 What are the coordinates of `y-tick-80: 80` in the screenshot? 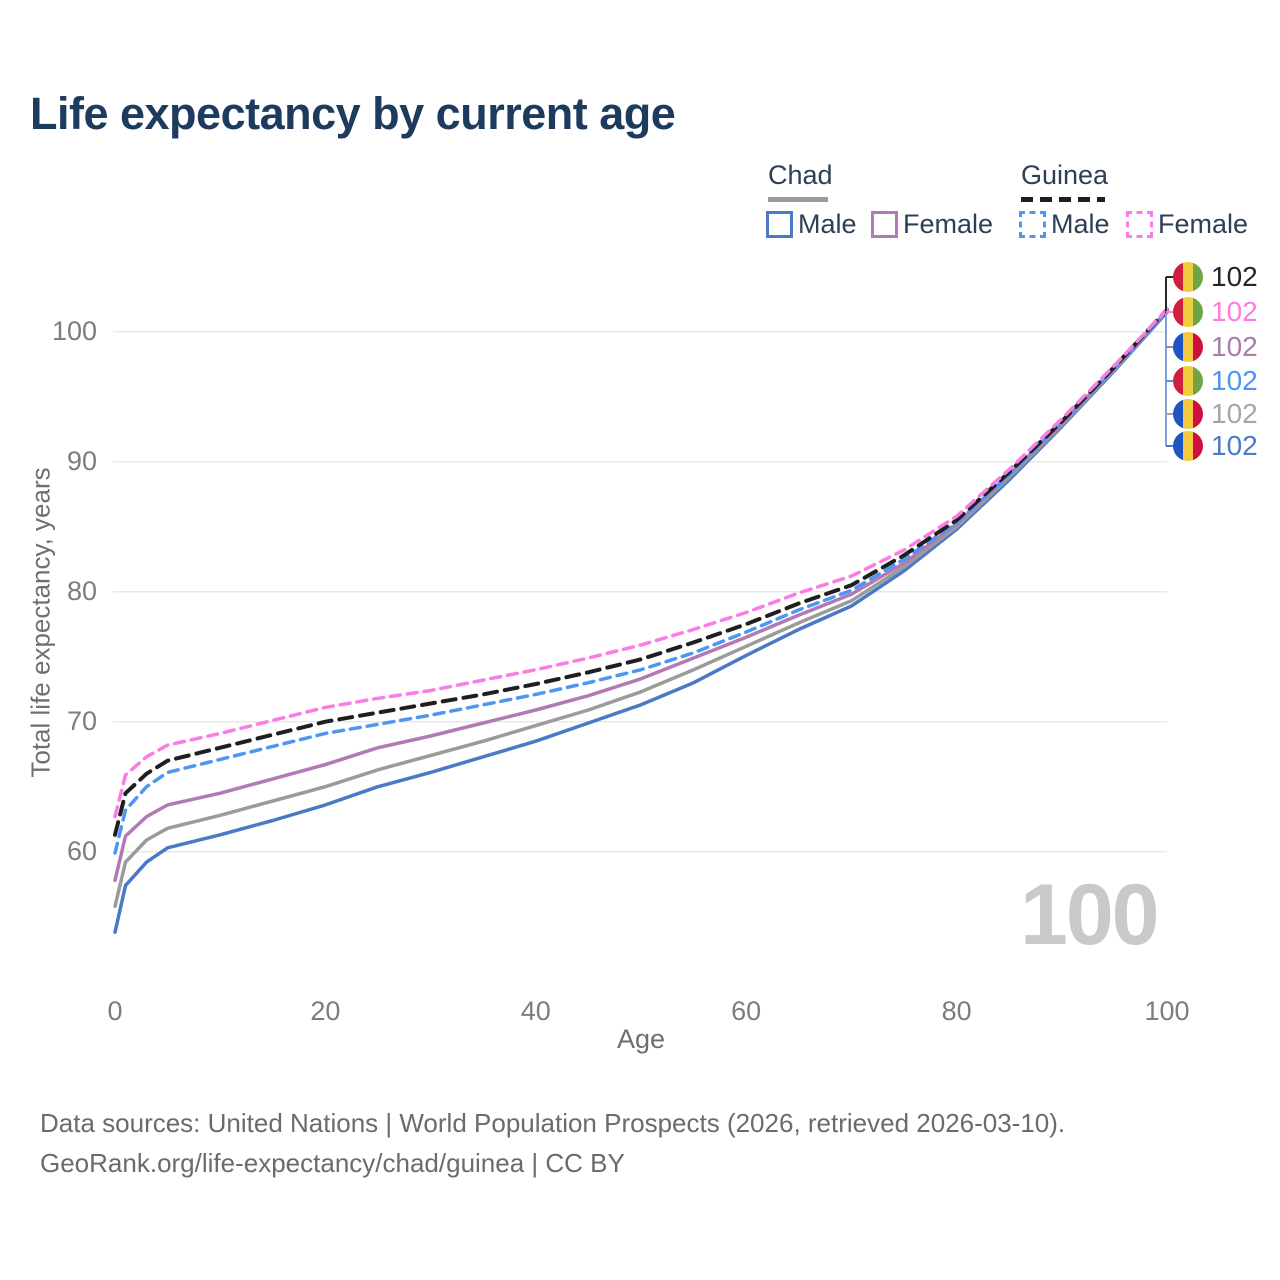 It's located at (81, 590).